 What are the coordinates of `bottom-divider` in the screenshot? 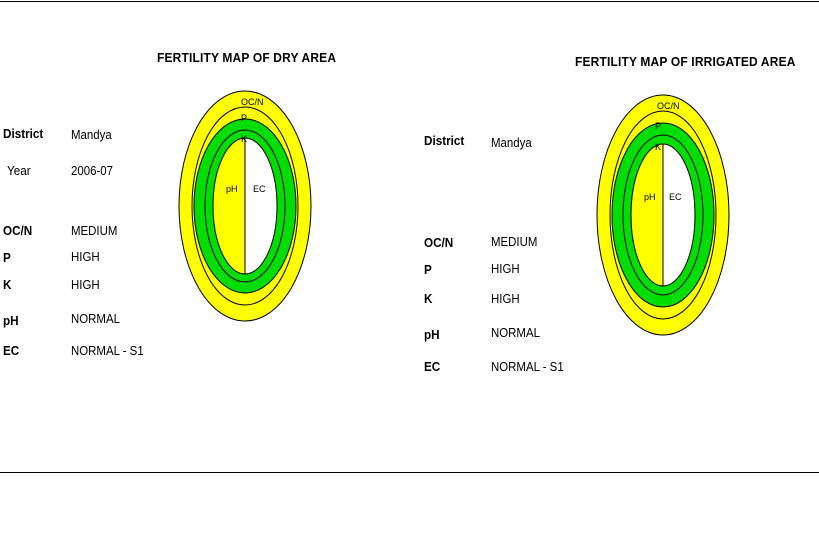 It's located at (409, 472).